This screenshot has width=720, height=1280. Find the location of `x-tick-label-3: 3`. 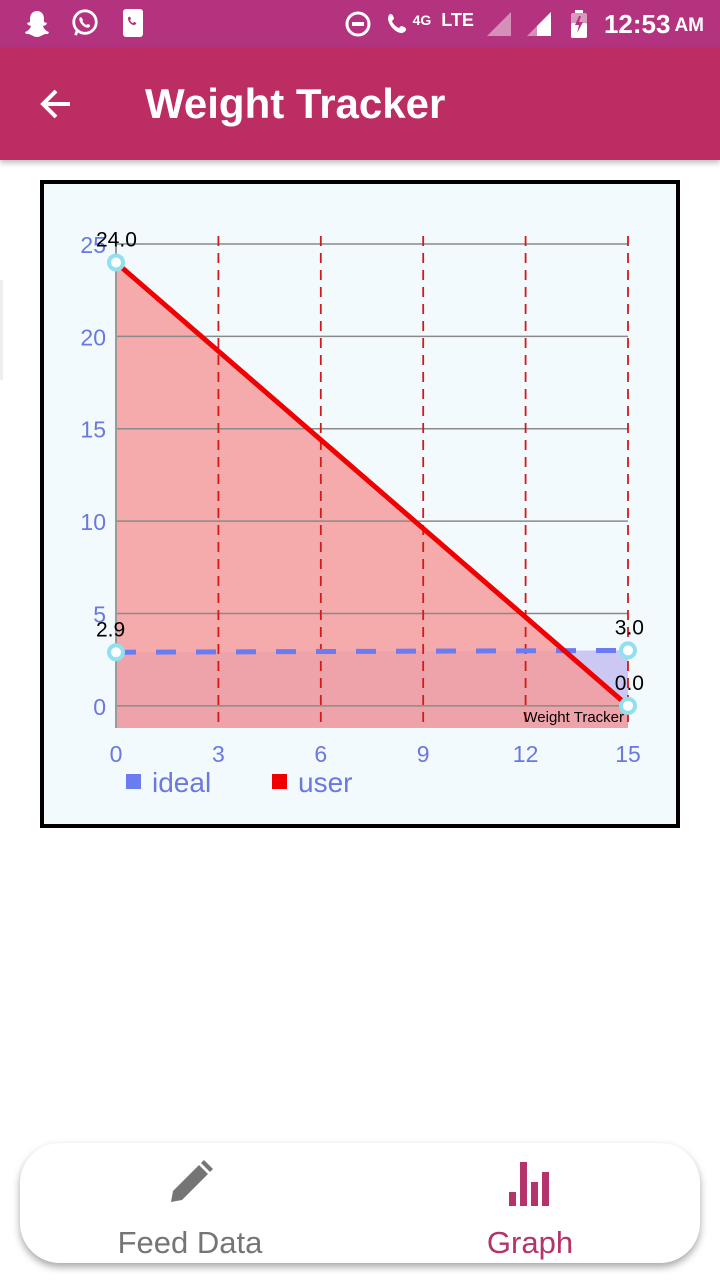

x-tick-label-3: 3 is located at coordinates (218, 754).